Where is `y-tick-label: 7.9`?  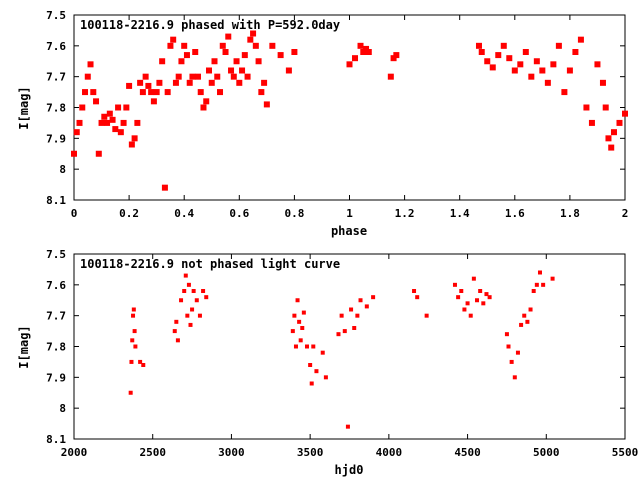
y-tick-label: 7.9 is located at coordinates (56, 138).